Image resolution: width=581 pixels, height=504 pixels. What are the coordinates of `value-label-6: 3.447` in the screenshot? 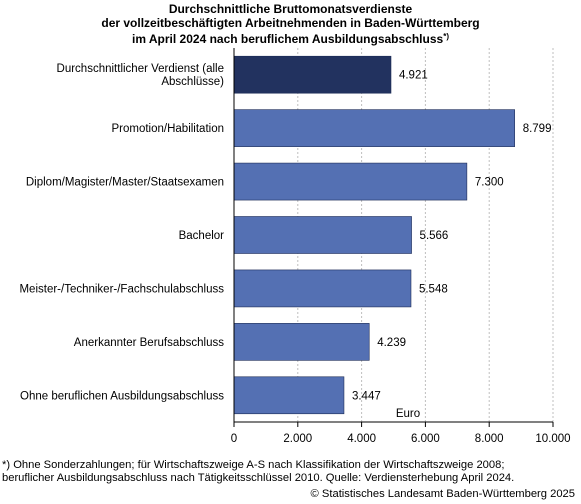 It's located at (366, 396).